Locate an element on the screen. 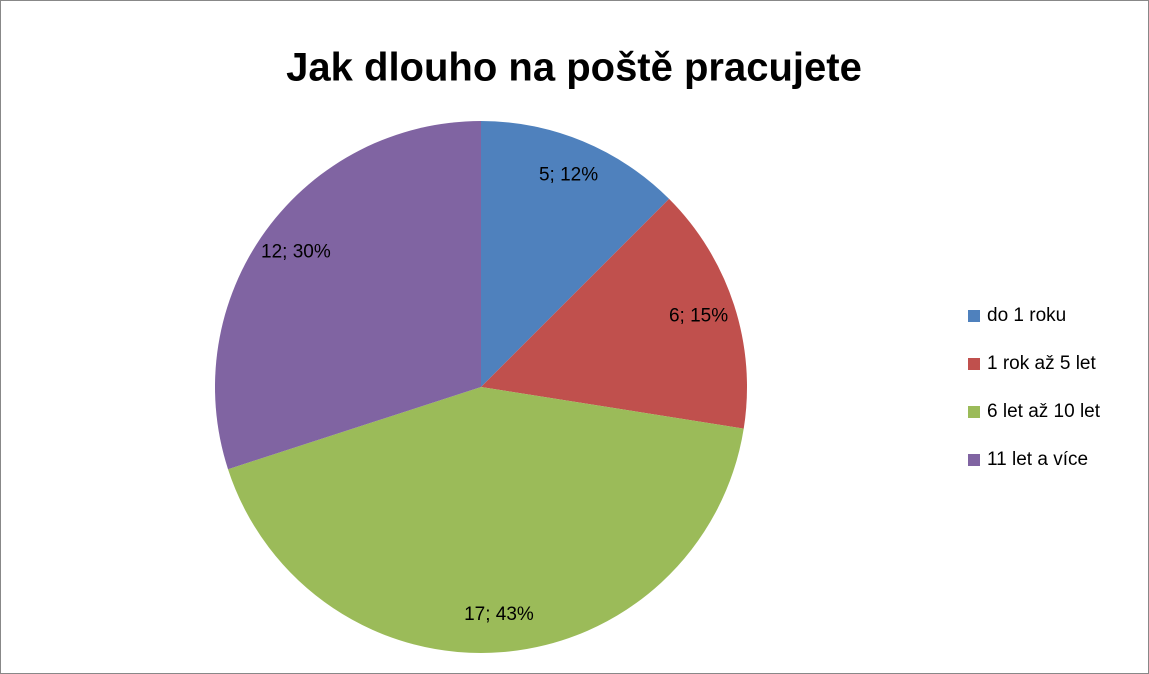 The height and width of the screenshot is (674, 1149). data-label: 17; 43% is located at coordinates (499, 614).